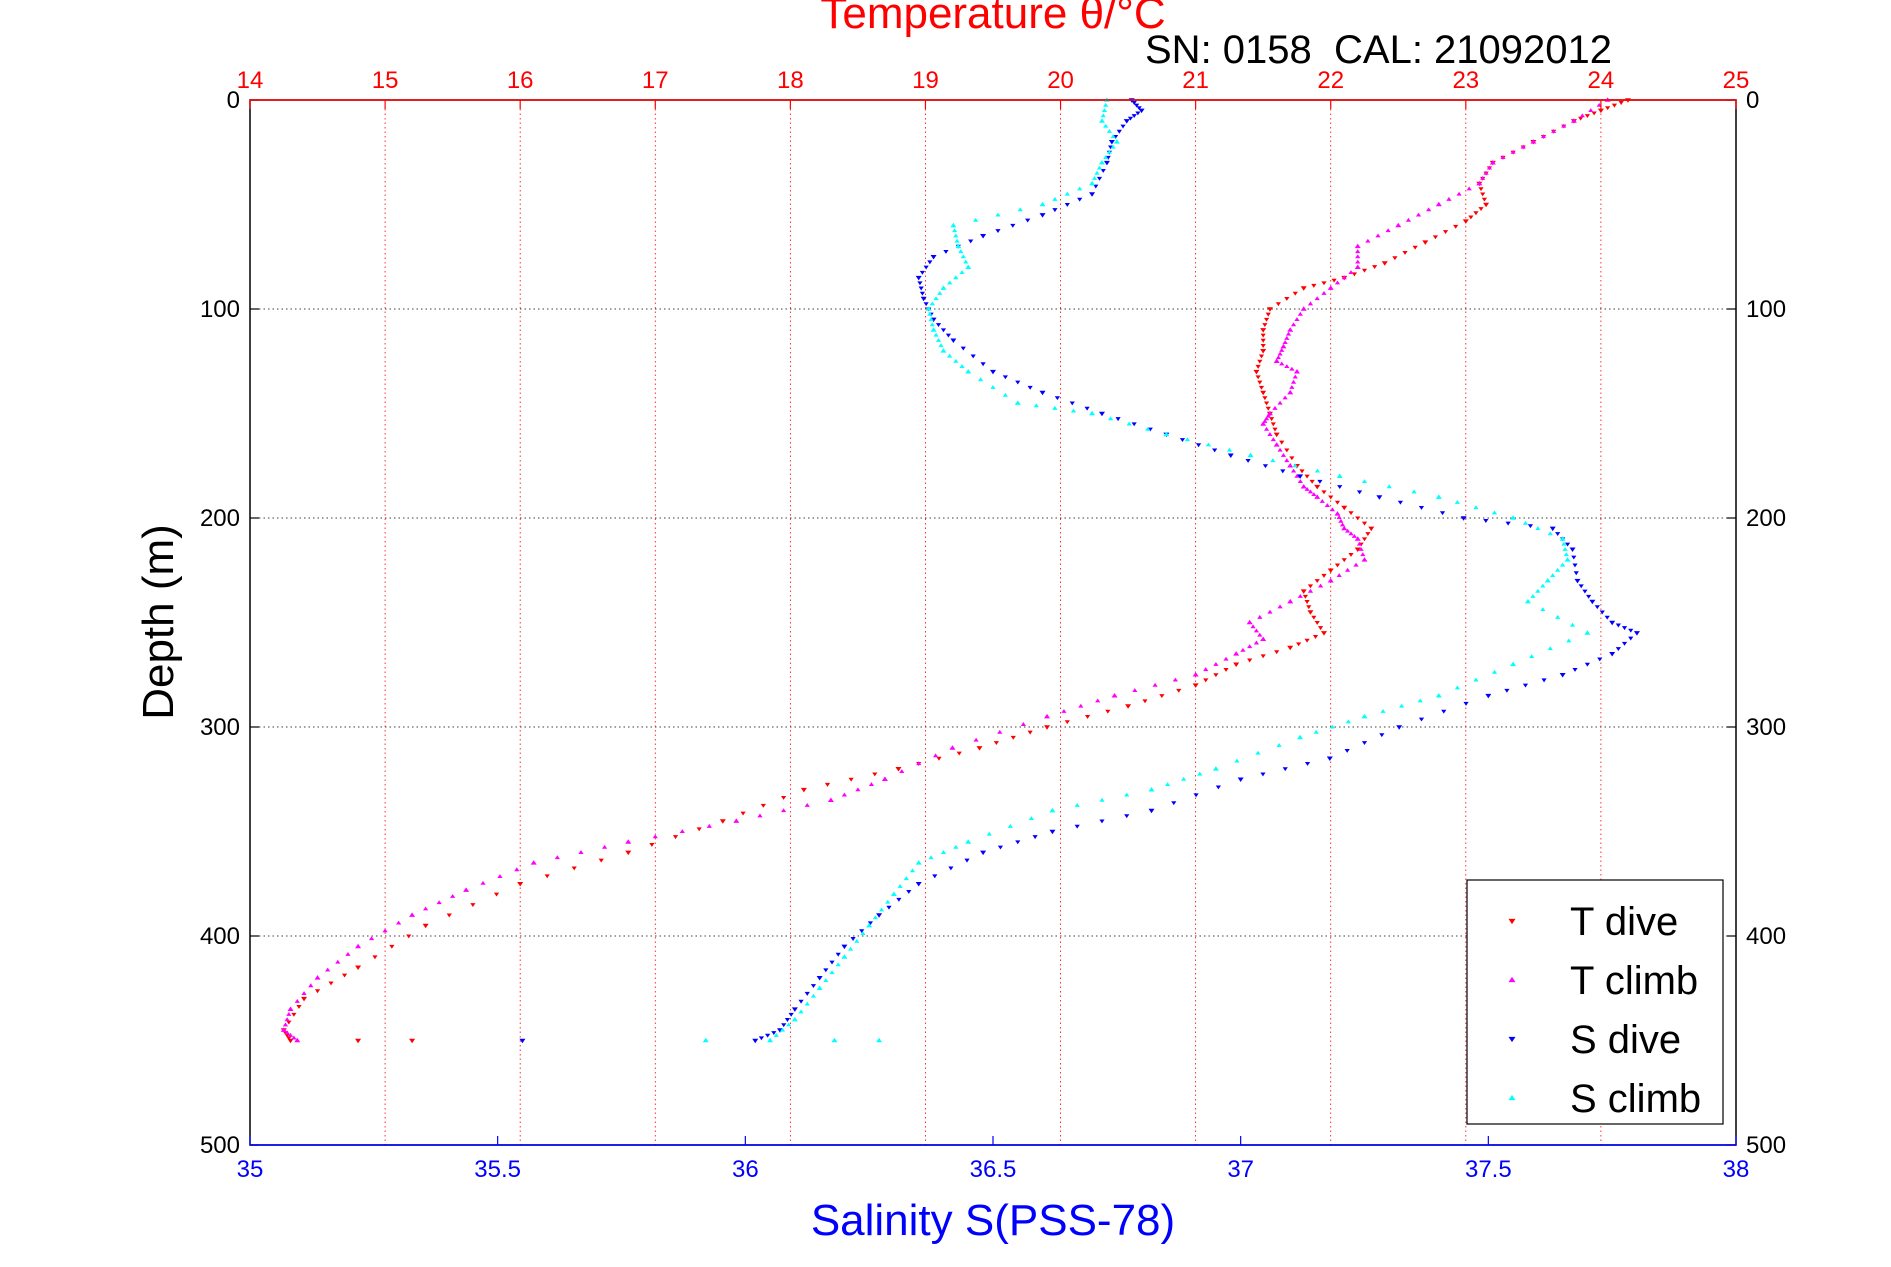  I want to click on legend-label: S climb, so click(1635, 1099).